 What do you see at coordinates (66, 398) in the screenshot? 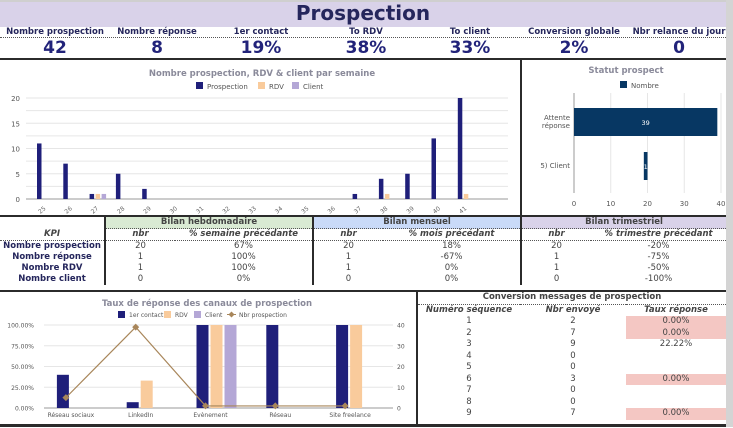
I see `line-marker` at bounding box center [66, 398].